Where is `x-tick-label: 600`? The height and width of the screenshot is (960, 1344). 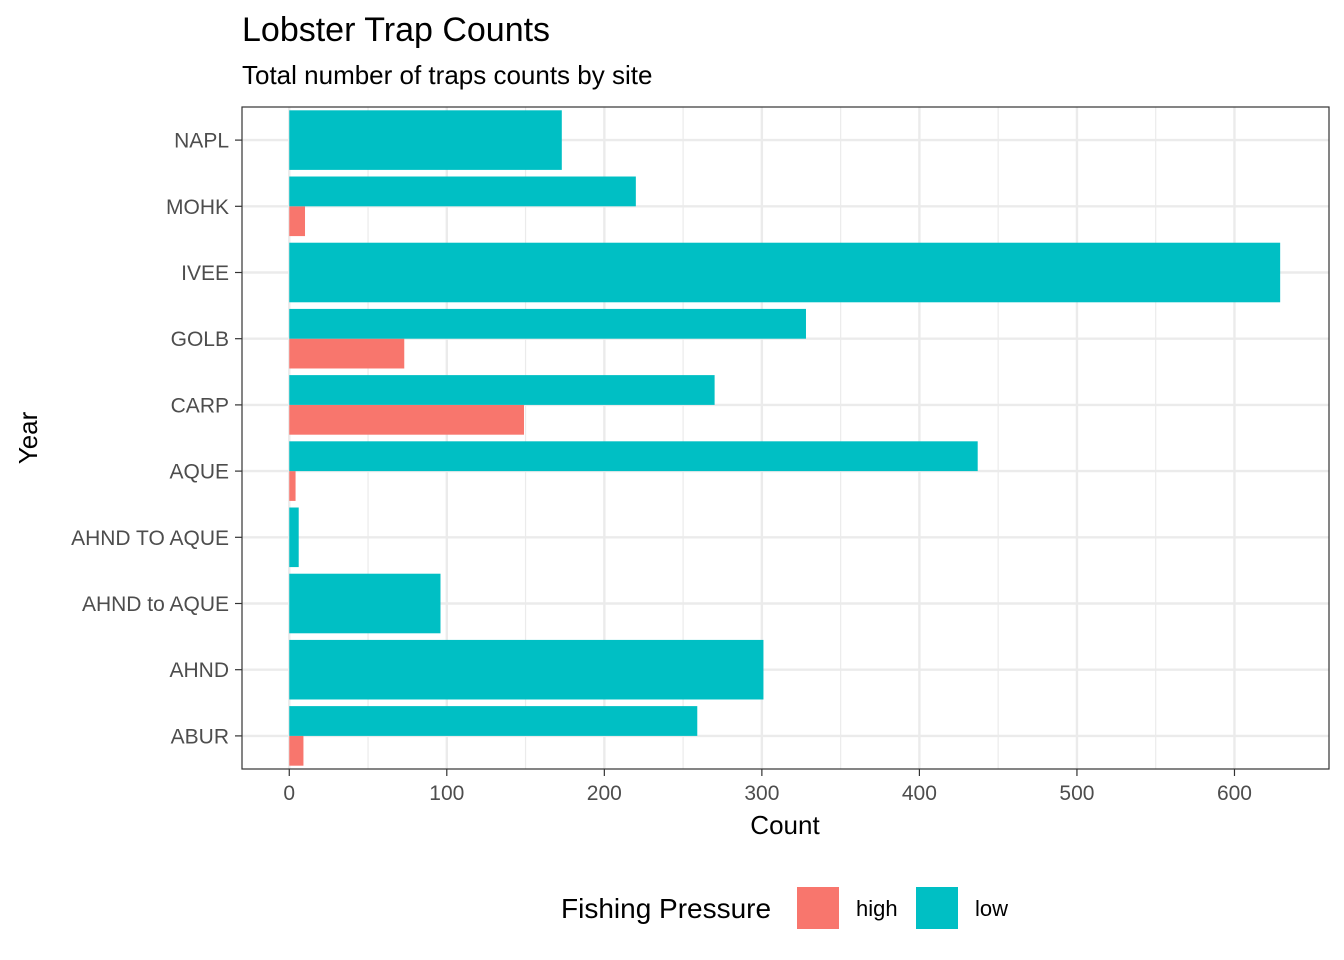 x-tick-label: 600 is located at coordinates (1234, 793).